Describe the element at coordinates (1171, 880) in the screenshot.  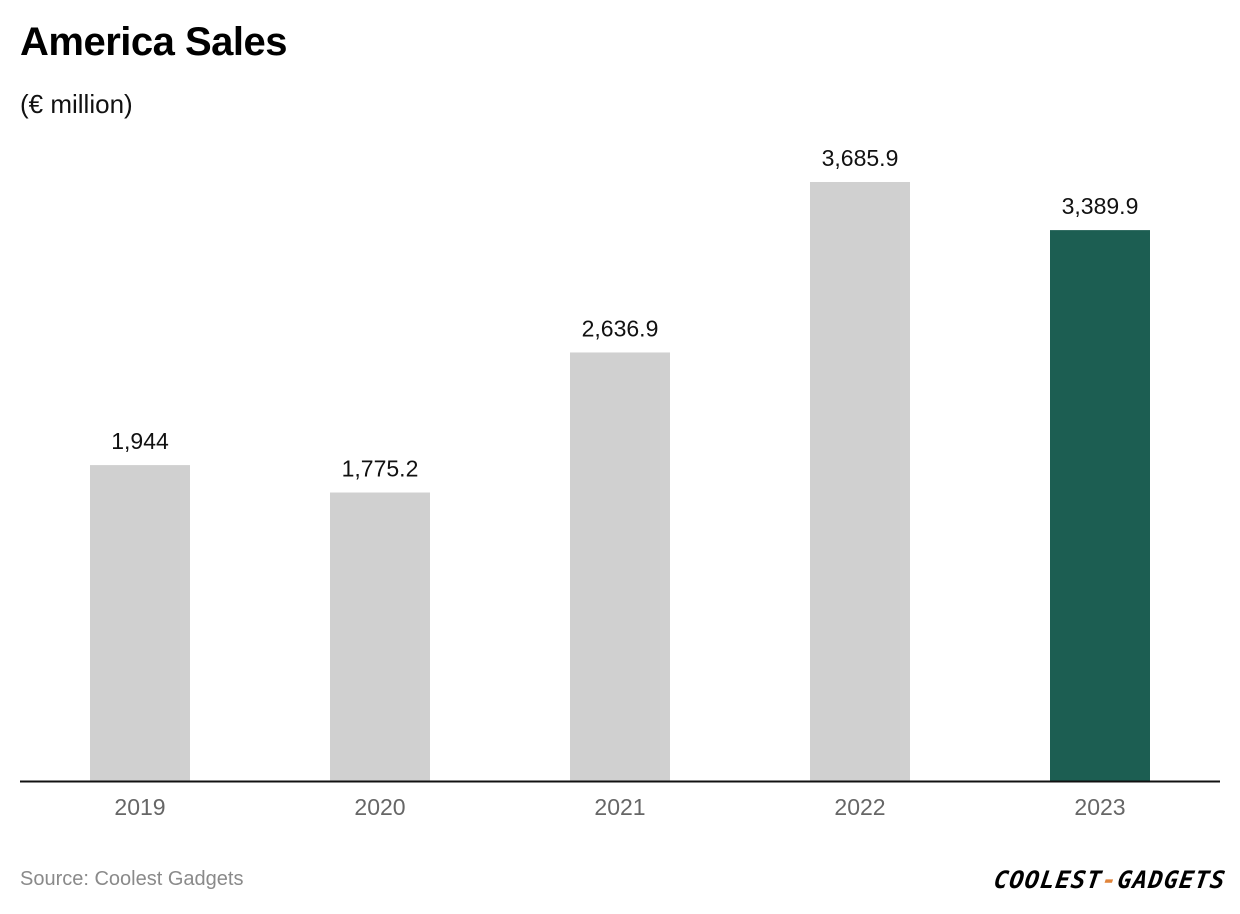
I see `logo-word-2: GADGETS` at that location.